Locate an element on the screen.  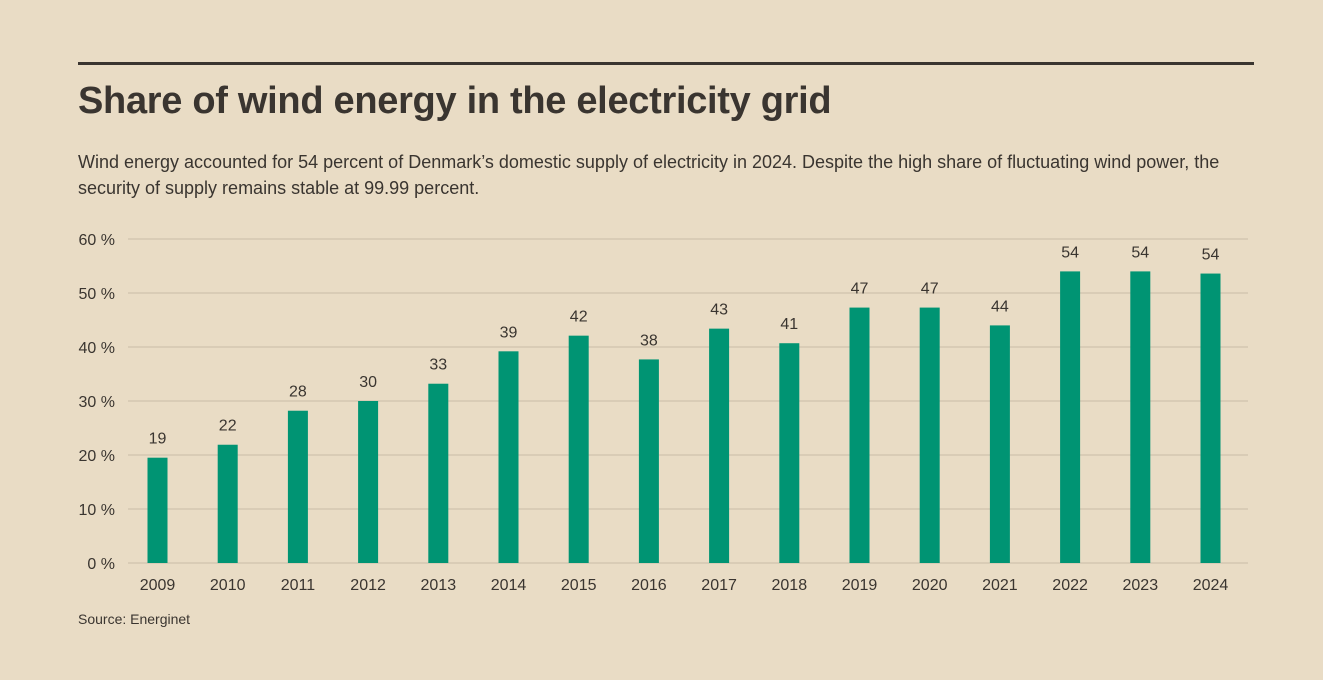
x-tick-label: 2012 is located at coordinates (368, 585).